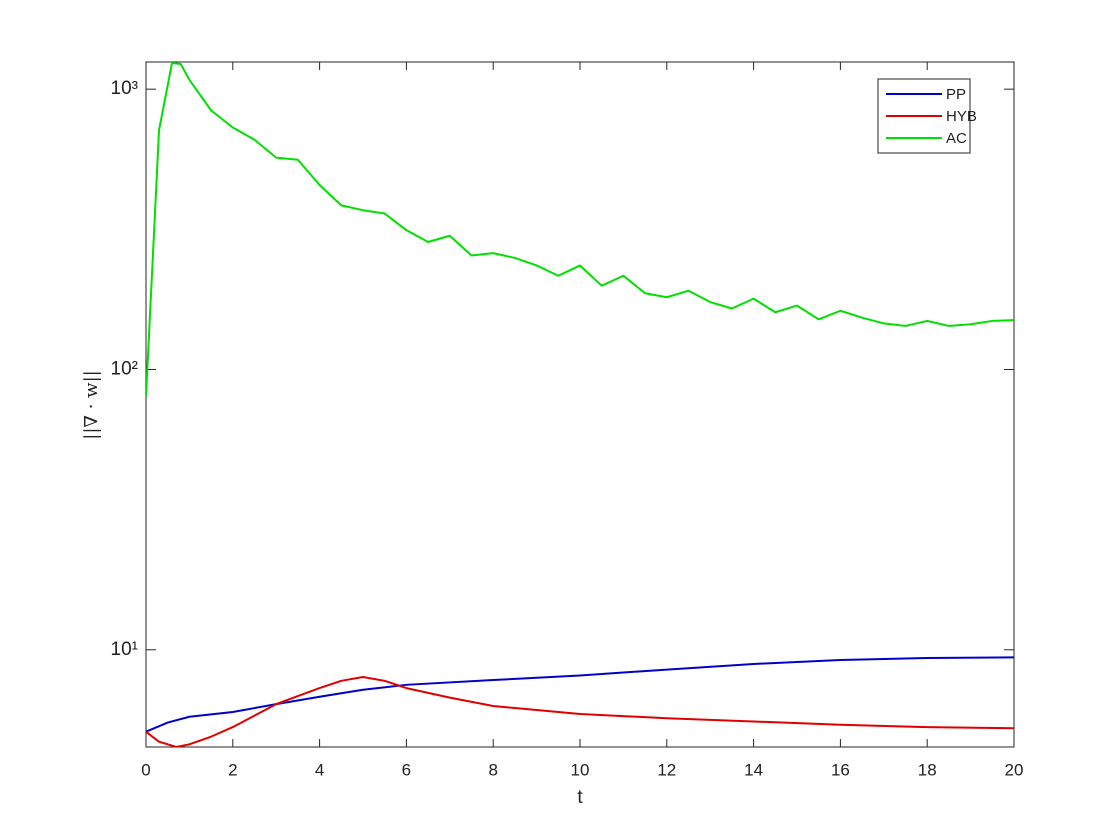  What do you see at coordinates (580, 769) in the screenshot?
I see `x-tick-label: 10` at bounding box center [580, 769].